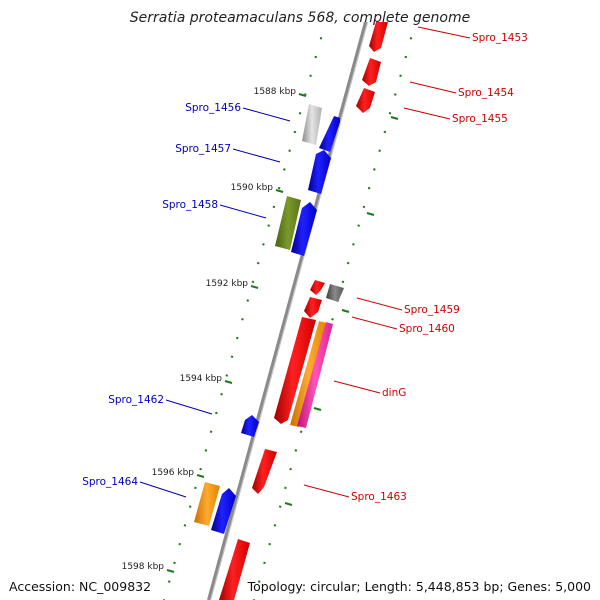  I want to click on tick-1594: 1594 kbp, so click(206, 379).